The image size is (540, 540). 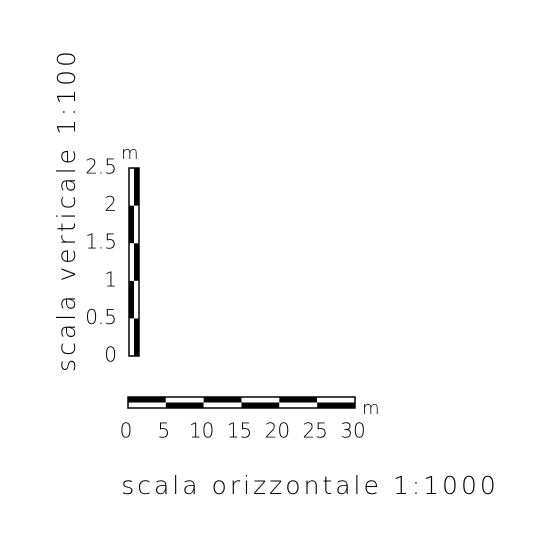 What do you see at coordinates (310, 485) in the screenshot?
I see `horizontal-scale-title: scala orizzontale 1:1000` at bounding box center [310, 485].